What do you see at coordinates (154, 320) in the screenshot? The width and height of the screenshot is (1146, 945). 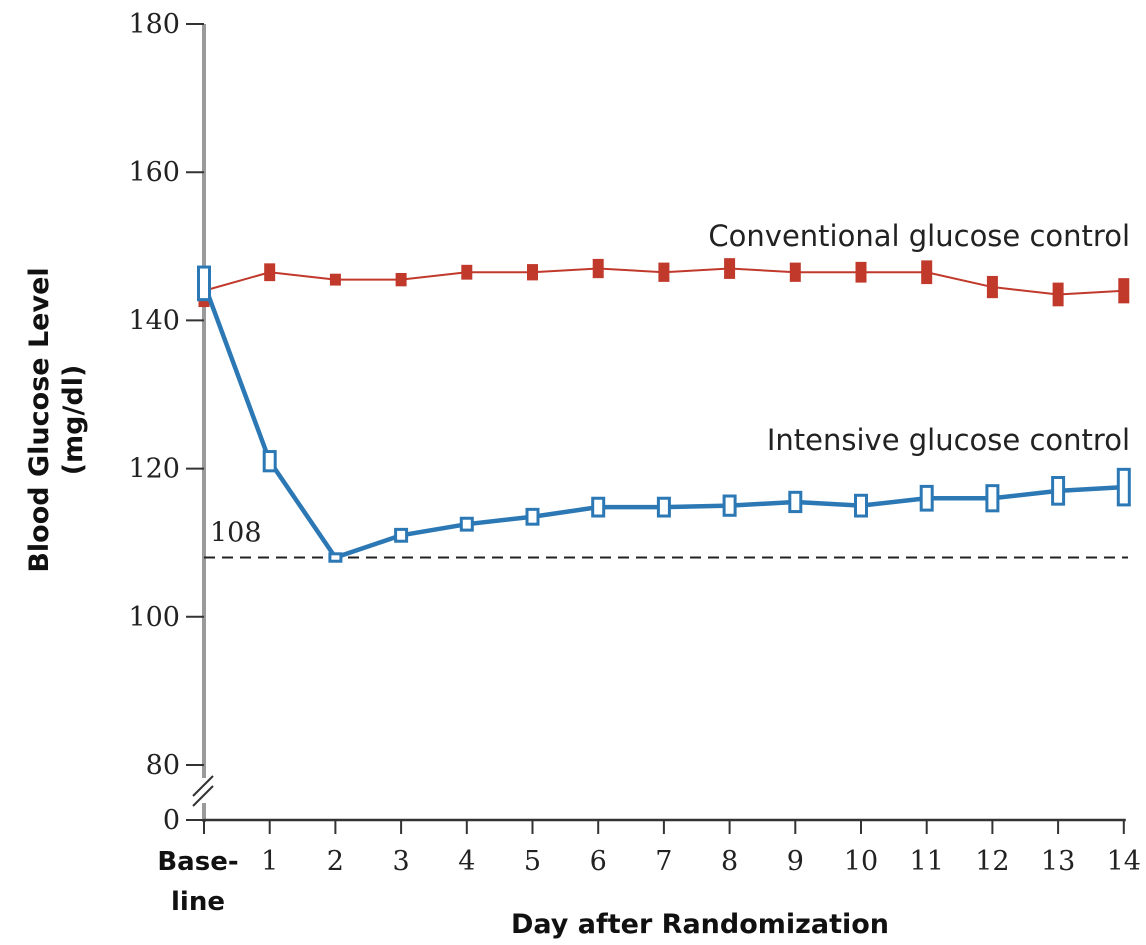 I see `y-tick-label: 140` at bounding box center [154, 320].